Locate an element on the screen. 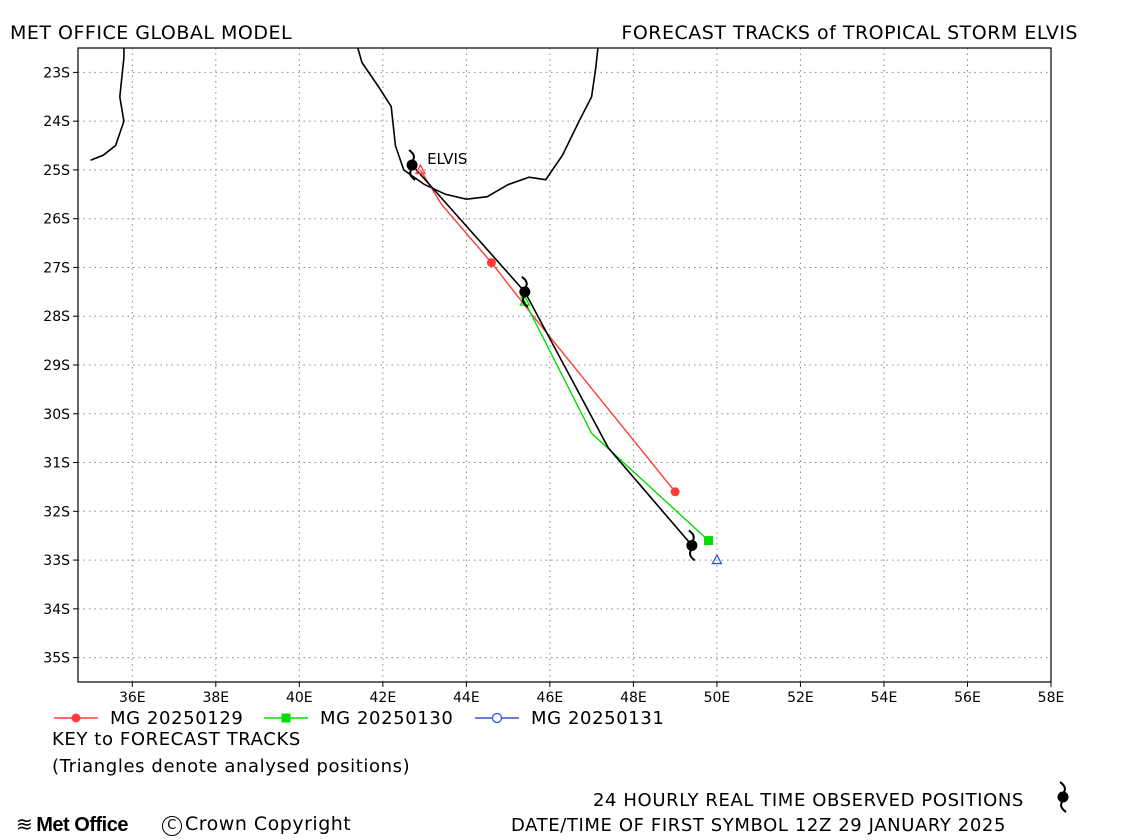  y-tick-label: 30S is located at coordinates (56, 415).